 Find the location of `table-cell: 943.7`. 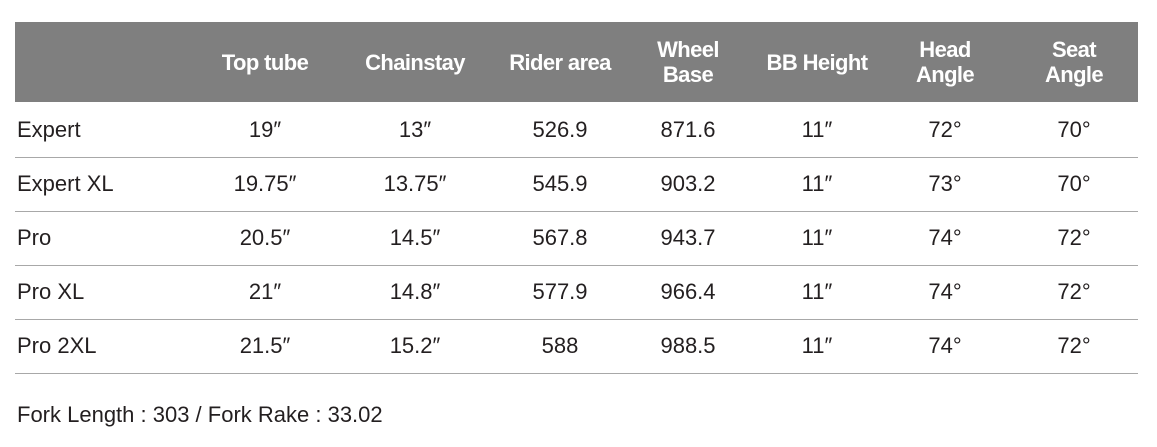

table-cell: 943.7 is located at coordinates (688, 237).